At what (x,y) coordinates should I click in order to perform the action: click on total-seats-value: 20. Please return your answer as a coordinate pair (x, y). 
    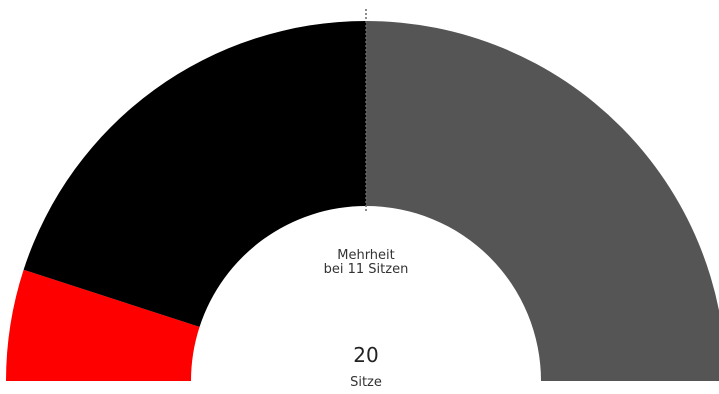
    Looking at the image, I should click on (365, 355).